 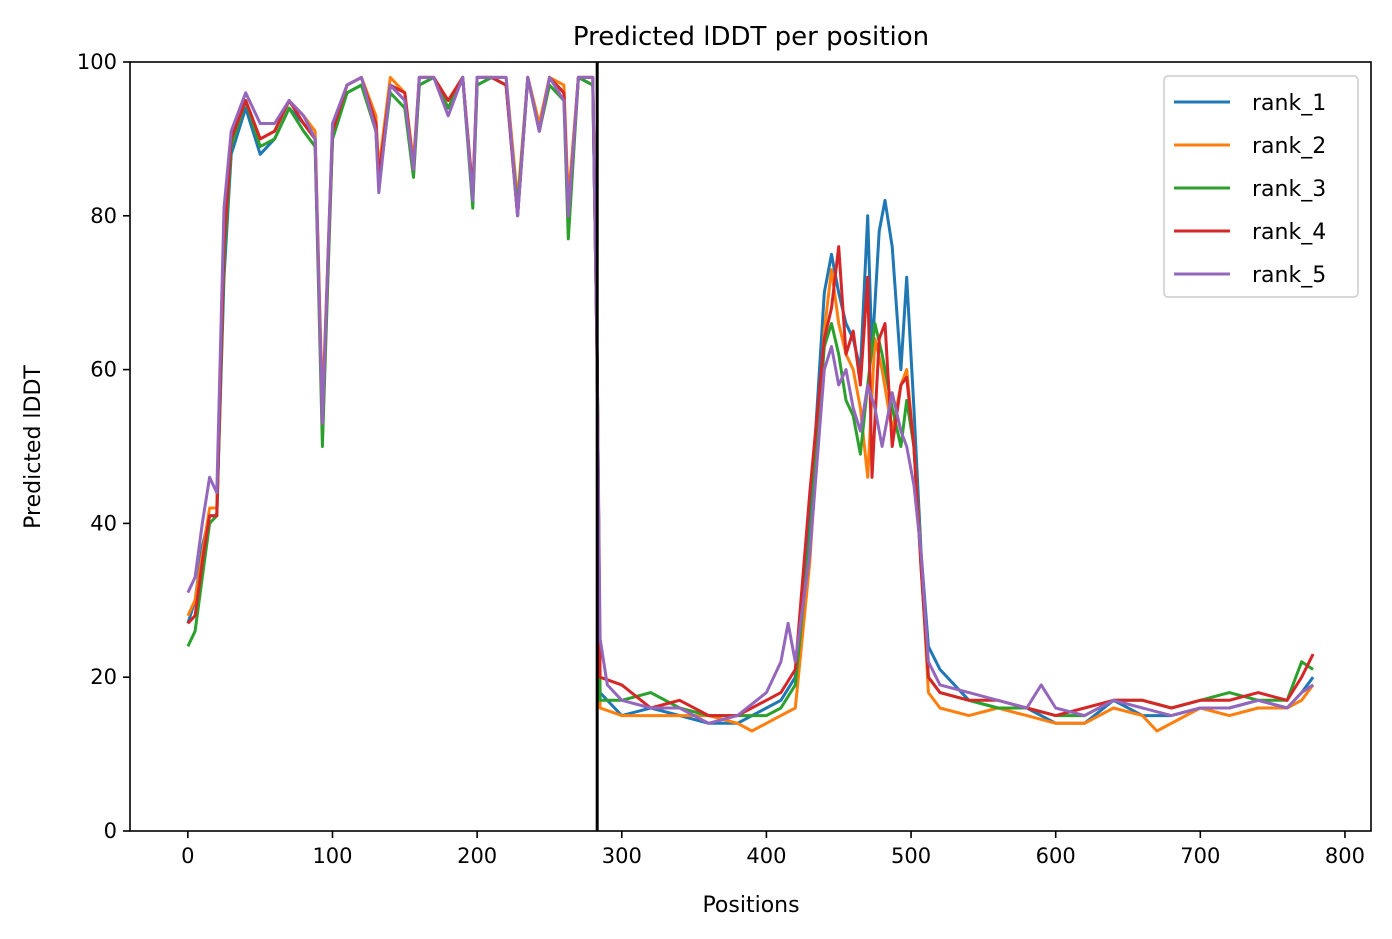 What do you see at coordinates (1289, 103) in the screenshot?
I see `legend-label-rank-1: rank_1` at bounding box center [1289, 103].